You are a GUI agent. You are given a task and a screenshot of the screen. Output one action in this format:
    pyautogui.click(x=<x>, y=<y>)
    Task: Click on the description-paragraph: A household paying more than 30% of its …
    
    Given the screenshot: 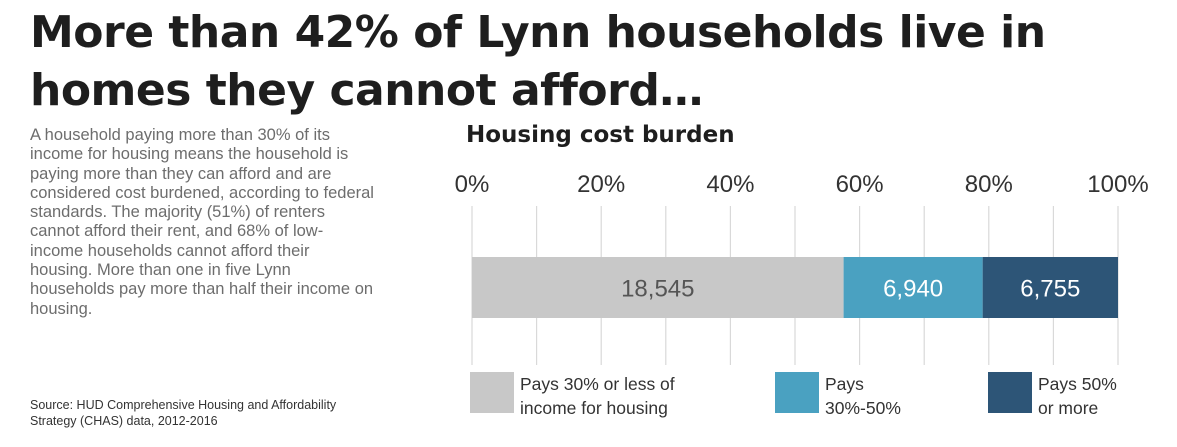 What is the action you would take?
    pyautogui.click(x=202, y=222)
    